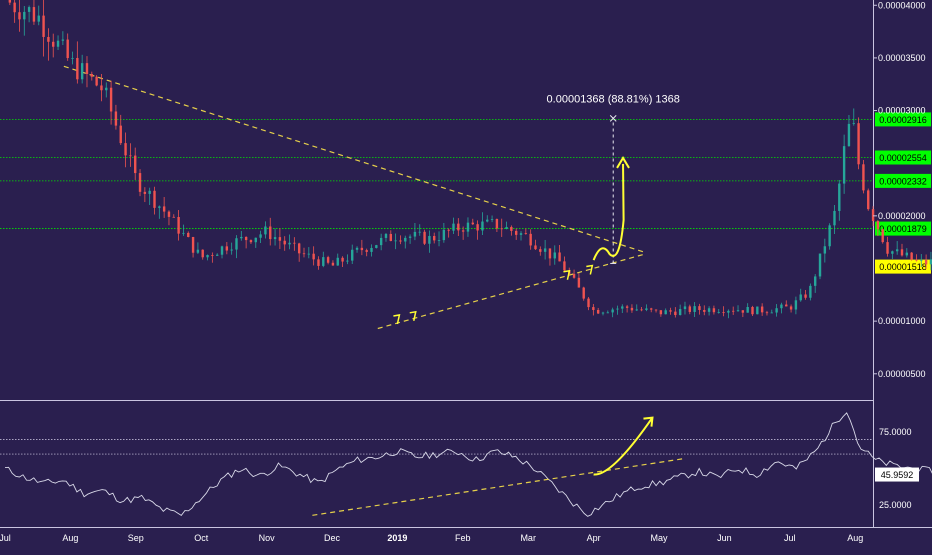  What do you see at coordinates (724, 538) in the screenshot?
I see `x-tick-label: Jun` at bounding box center [724, 538].